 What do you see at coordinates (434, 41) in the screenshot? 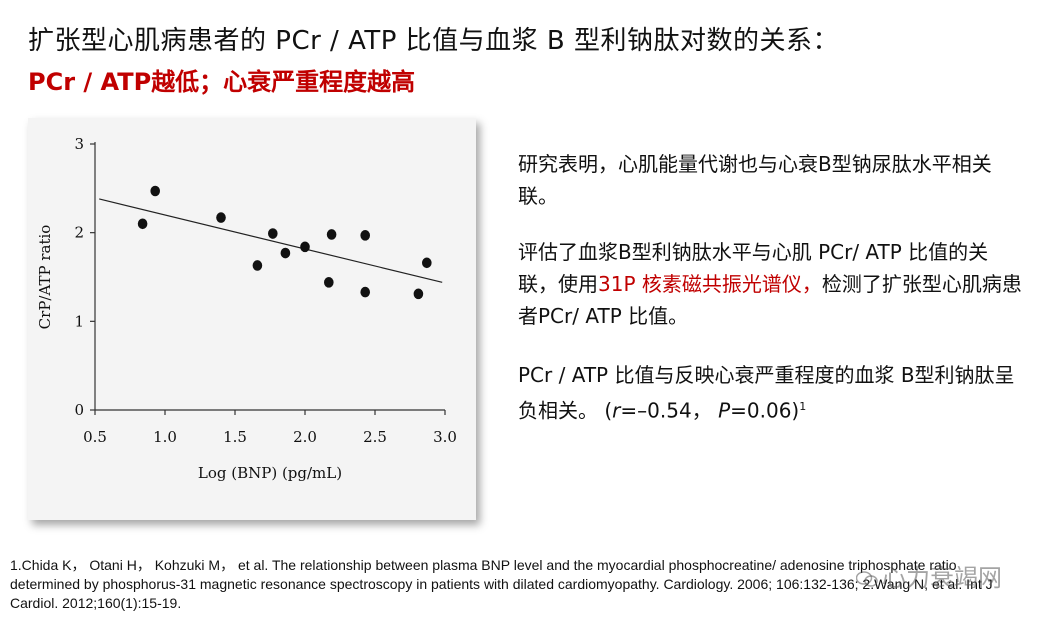
I see `slide-title: 扩张型心肌病患者的 PCr / ATP 比值与血浆 B 型利钠肽对数的关系：` at bounding box center [434, 41].